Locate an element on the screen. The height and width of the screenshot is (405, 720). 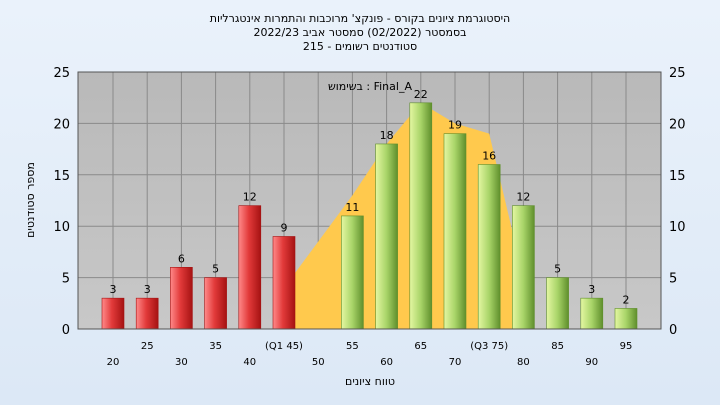
y-tick-label-right: 20 is located at coordinates (677, 124).